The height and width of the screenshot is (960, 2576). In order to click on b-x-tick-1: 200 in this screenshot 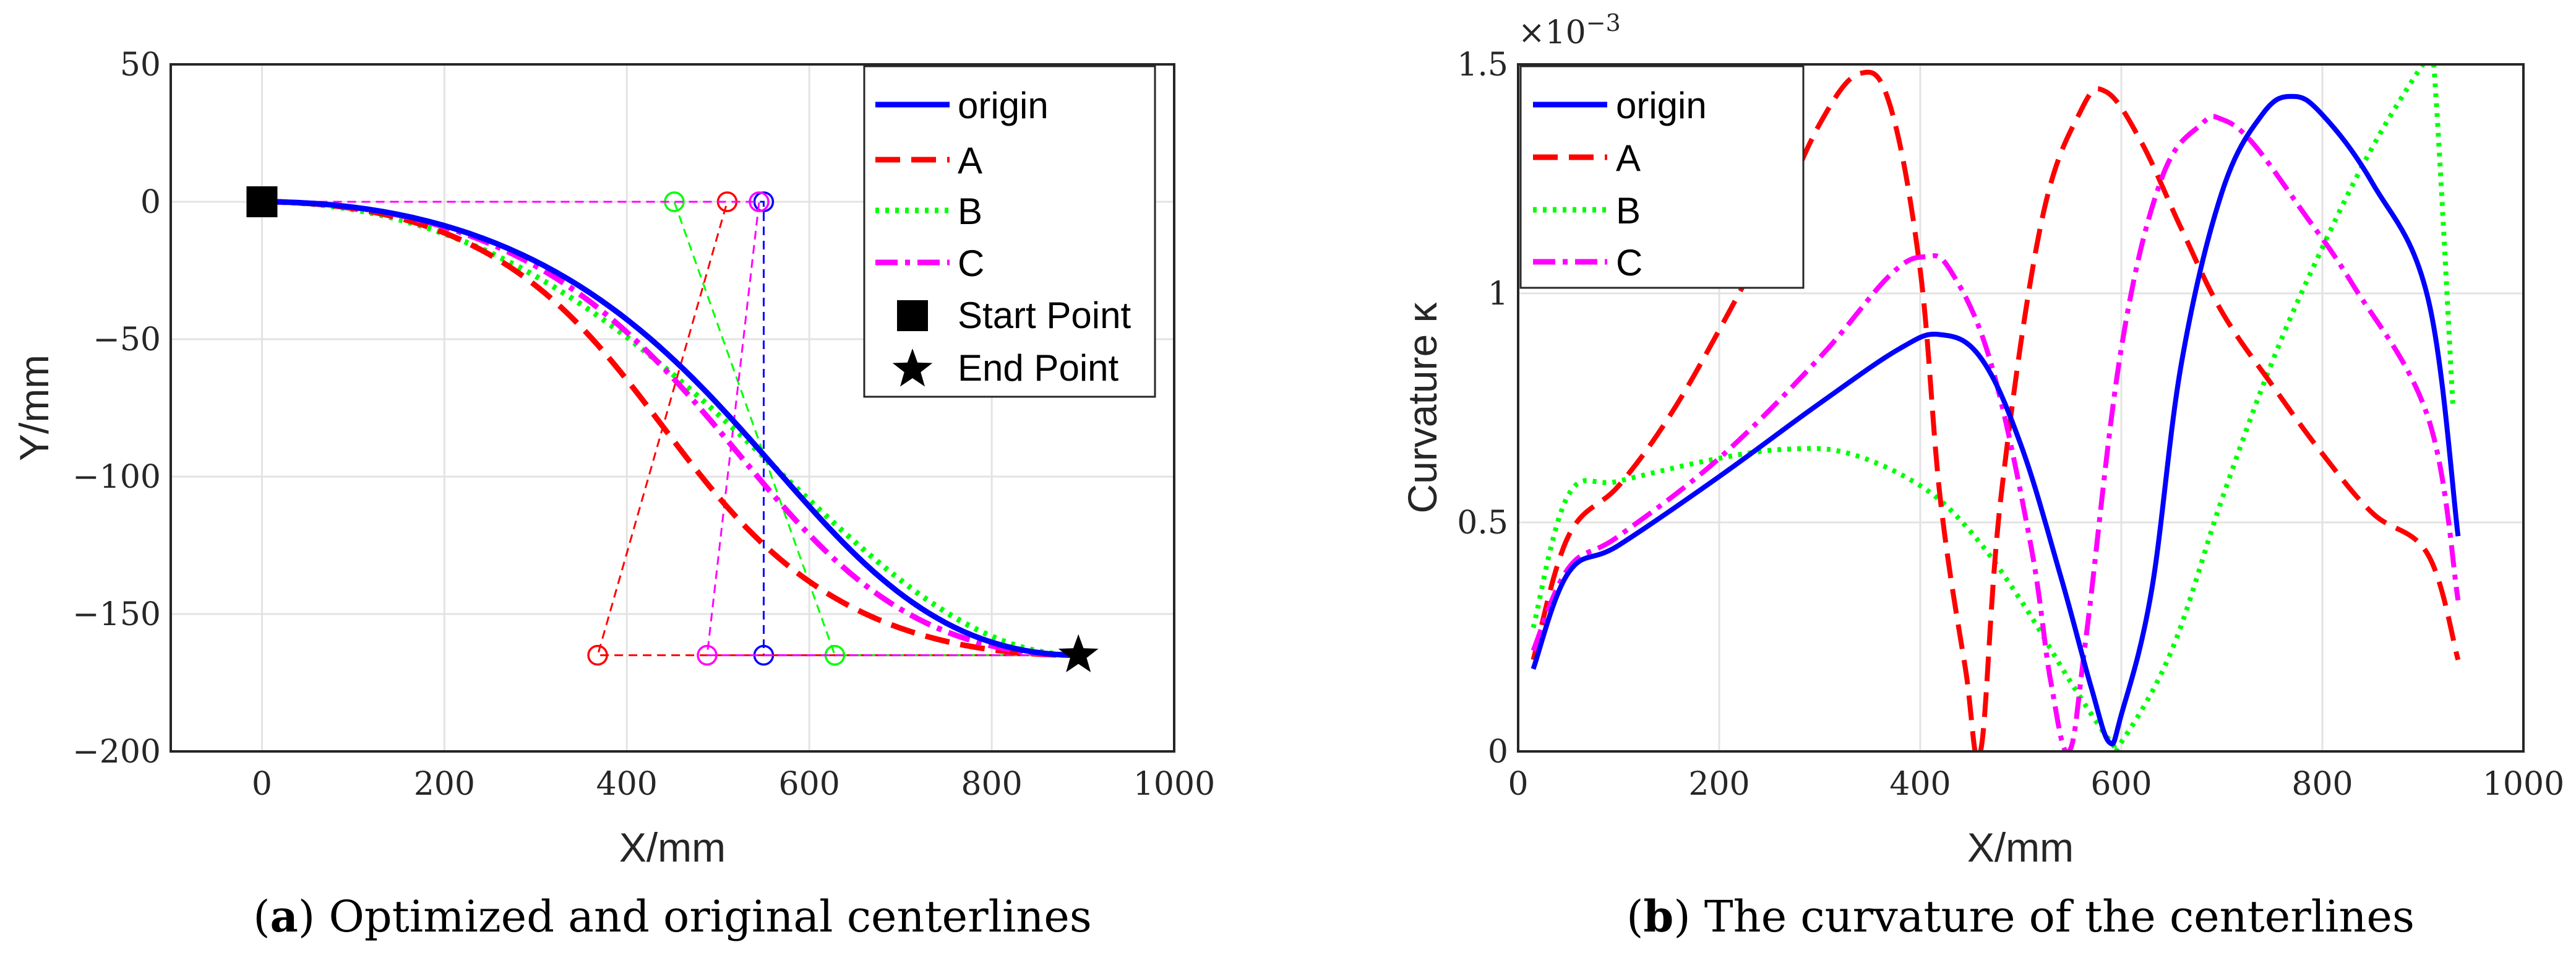, I will do `click(1719, 785)`.